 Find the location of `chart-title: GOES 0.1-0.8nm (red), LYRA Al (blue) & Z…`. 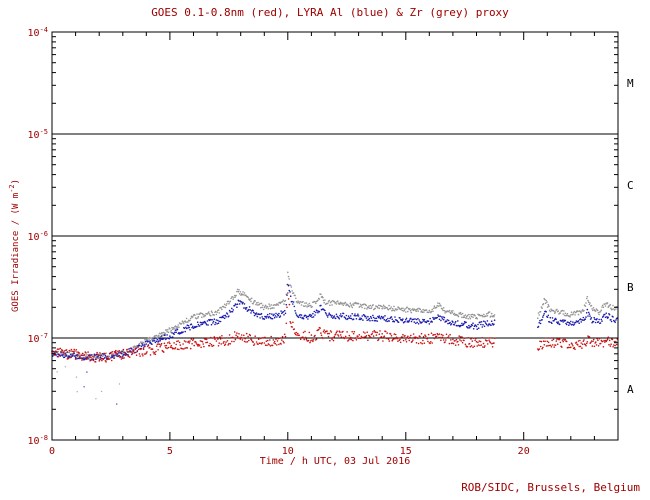

chart-title: GOES 0.1-0.8nm (red), LYRA Al (blue) & Z… is located at coordinates (330, 12).